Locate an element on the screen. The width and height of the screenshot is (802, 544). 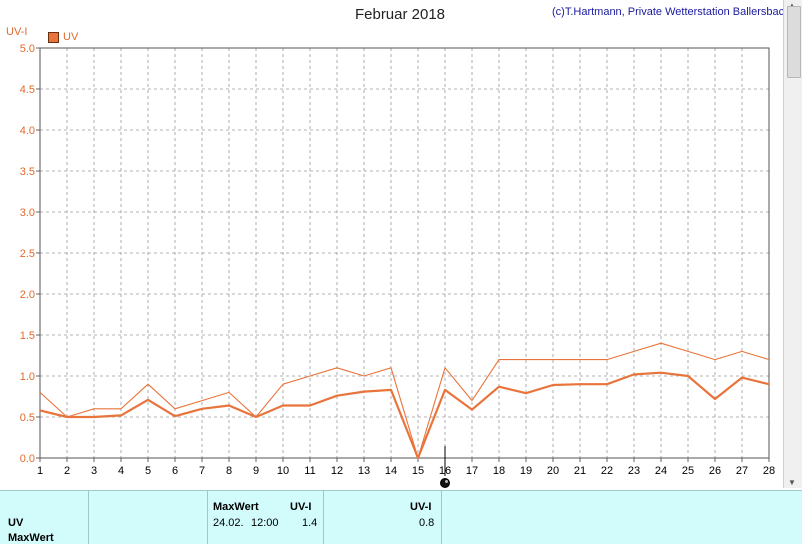
legend-label-uv: UV is located at coordinates (71, 37).